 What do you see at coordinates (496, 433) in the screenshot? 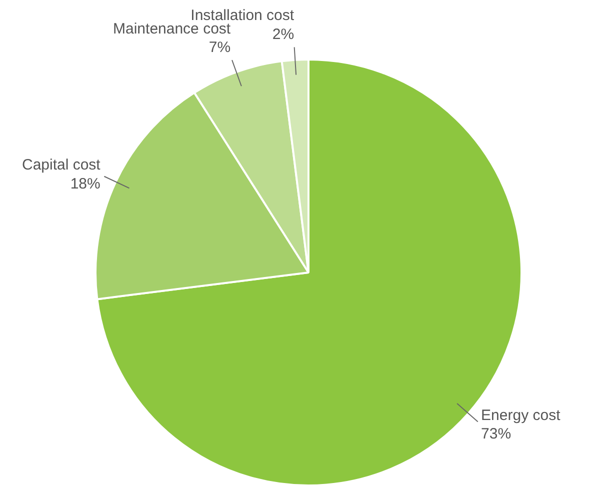
I see `data-label: 73%` at bounding box center [496, 433].